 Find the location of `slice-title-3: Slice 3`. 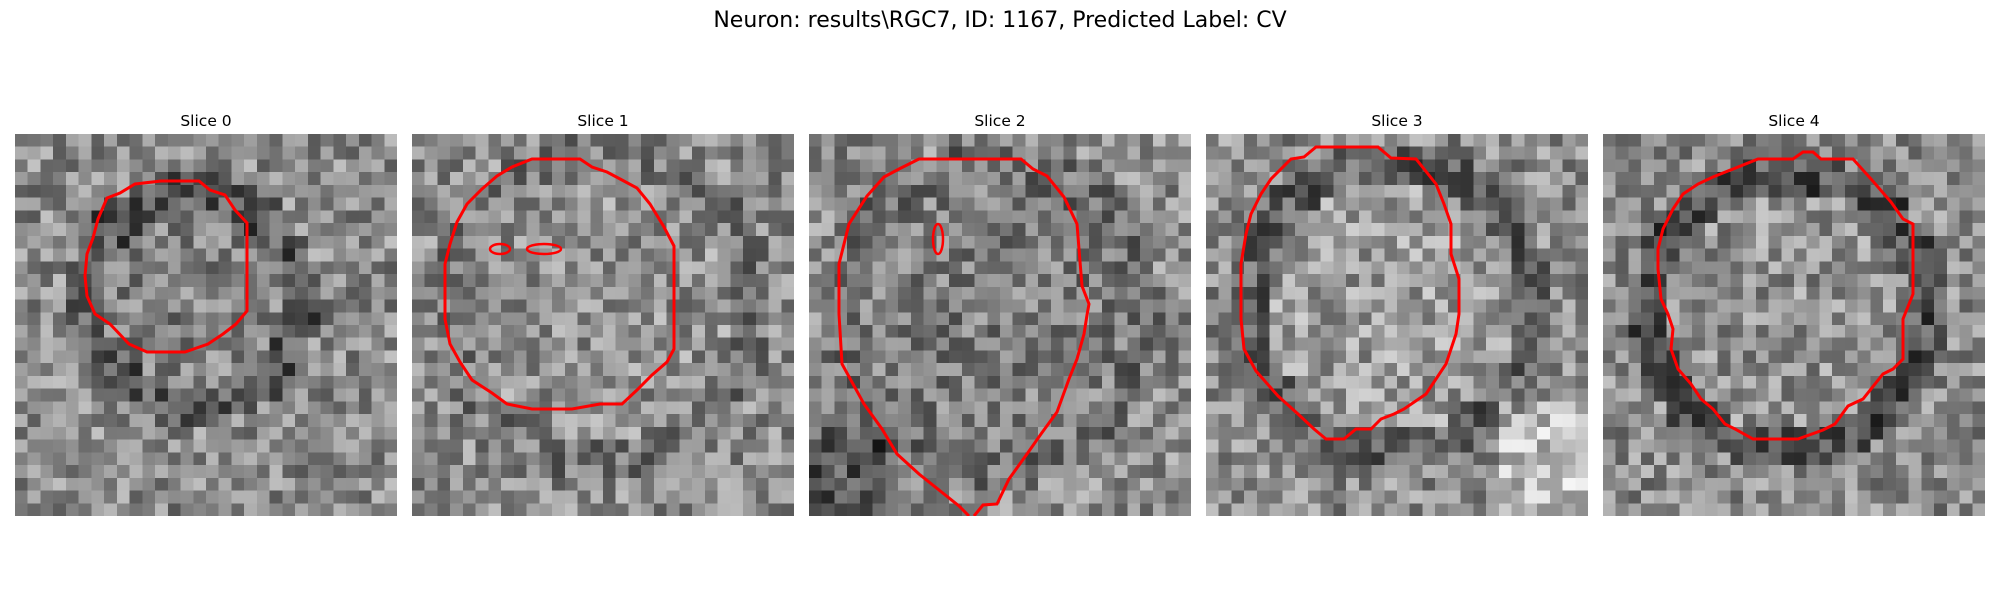

slice-title-3: Slice 3 is located at coordinates (1397, 121).